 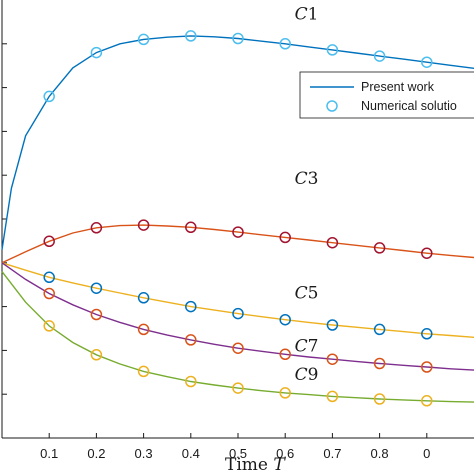 What do you see at coordinates (307, 15) in the screenshot?
I see `curve-label-c1: C1` at bounding box center [307, 15].